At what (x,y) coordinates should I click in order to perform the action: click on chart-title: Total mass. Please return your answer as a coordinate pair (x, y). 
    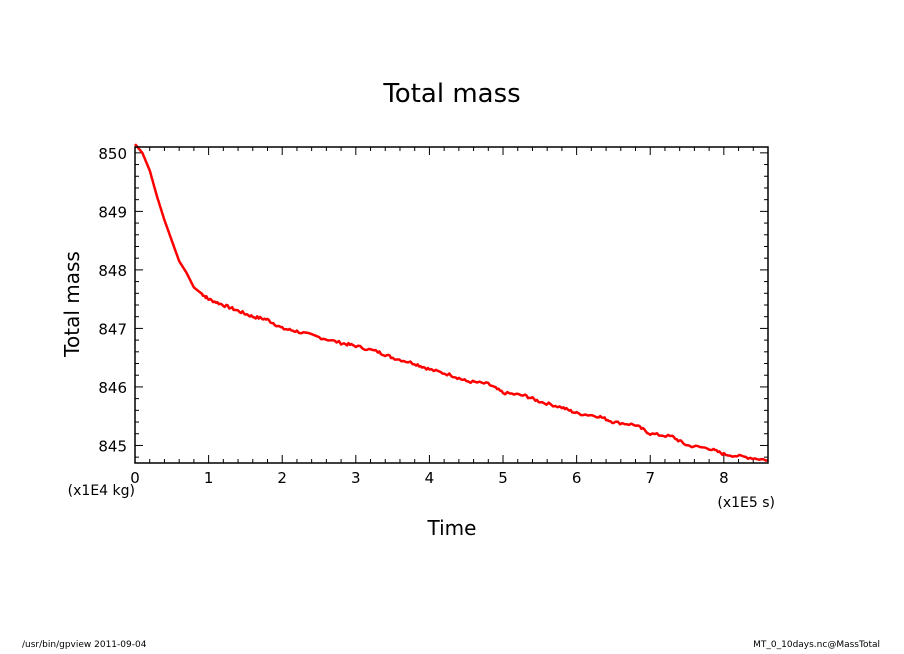
    Looking at the image, I should click on (451, 94).